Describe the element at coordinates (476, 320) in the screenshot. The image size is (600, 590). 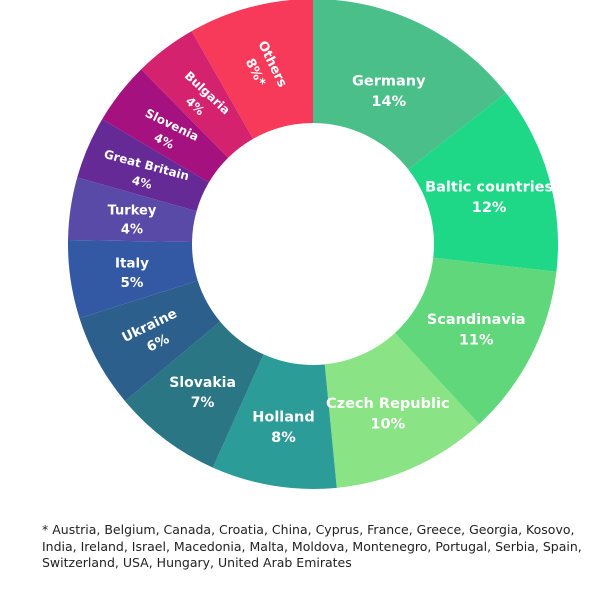
I see `slice-name-scandinavia: Scandinavia` at that location.